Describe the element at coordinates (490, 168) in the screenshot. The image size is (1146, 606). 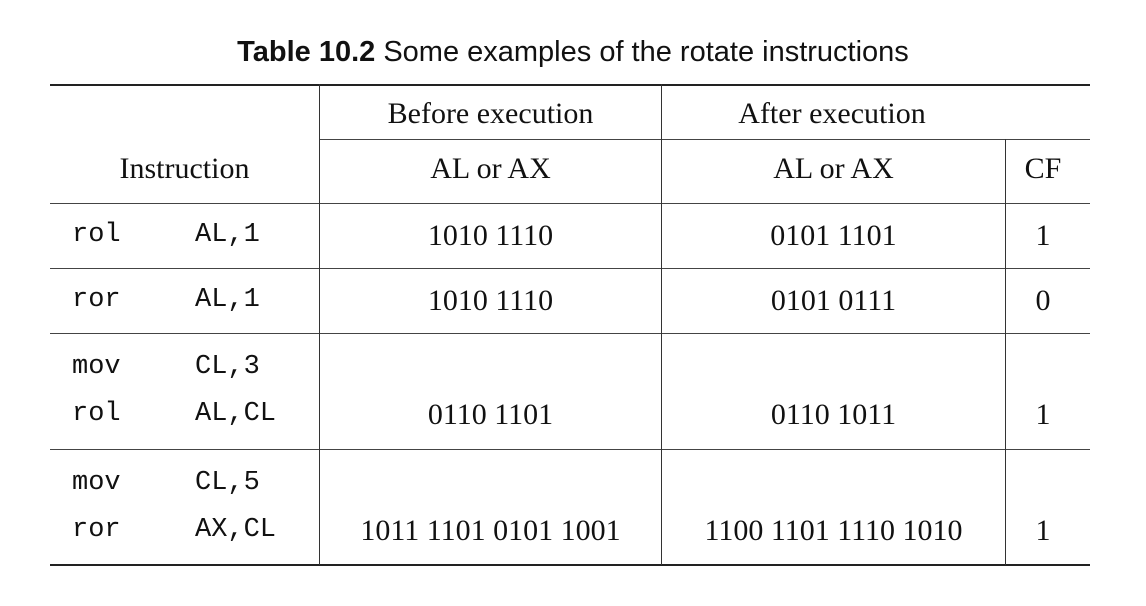
I see `header-before-register: AL or AX` at that location.